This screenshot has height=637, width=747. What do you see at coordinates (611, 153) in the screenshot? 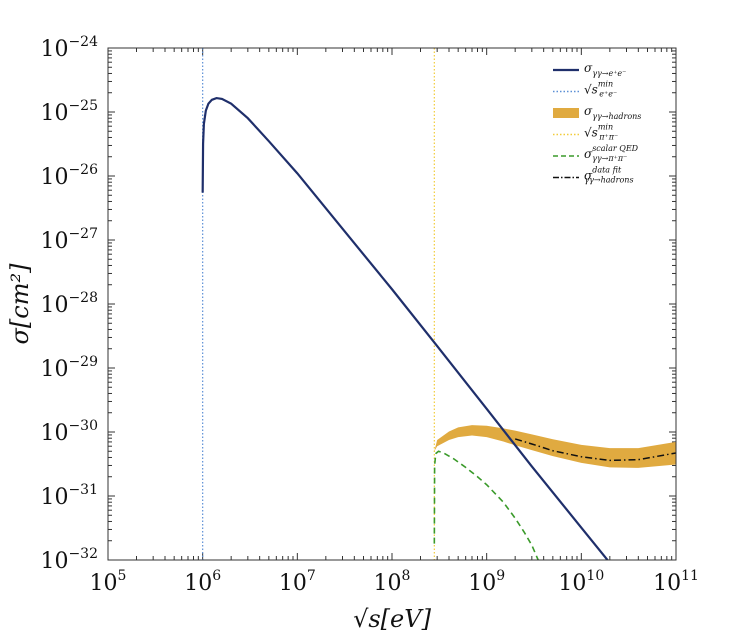
I see `legend-label: σscalar QED γγ→π⁺π⁻` at bounding box center [611, 153].